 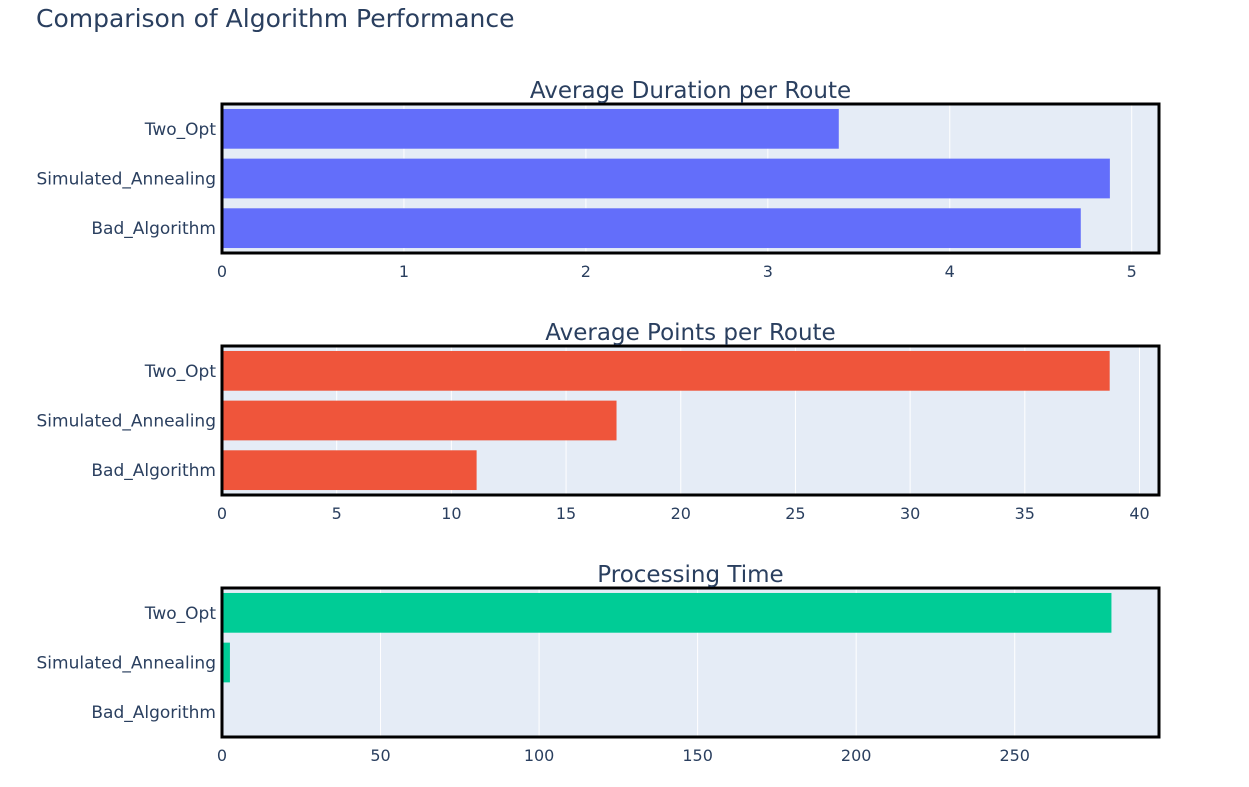 What do you see at coordinates (1139, 513) in the screenshot?
I see `x-tick-label: 40` at bounding box center [1139, 513].